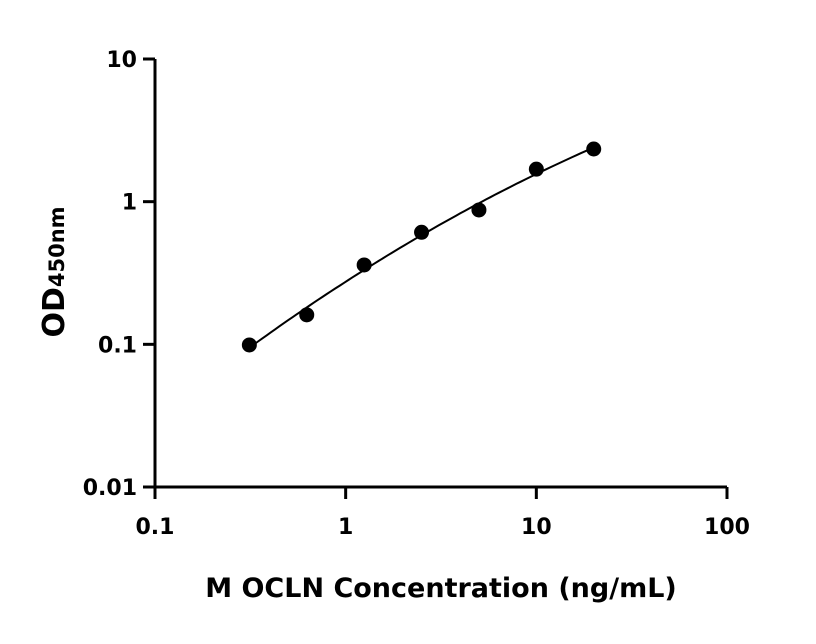 The width and height of the screenshot is (816, 644). I want to click on y-tick-label: 0.1, so click(117, 345).